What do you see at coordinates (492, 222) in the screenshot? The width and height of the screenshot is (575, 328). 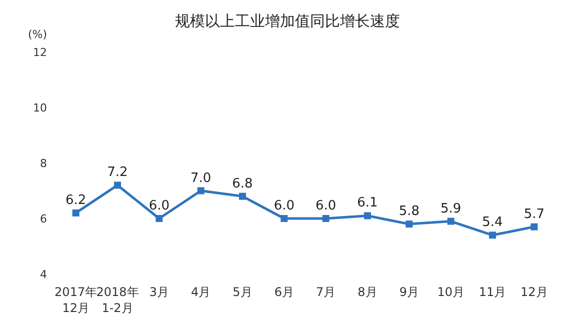 I see `data-label: 5.4` at bounding box center [492, 222].